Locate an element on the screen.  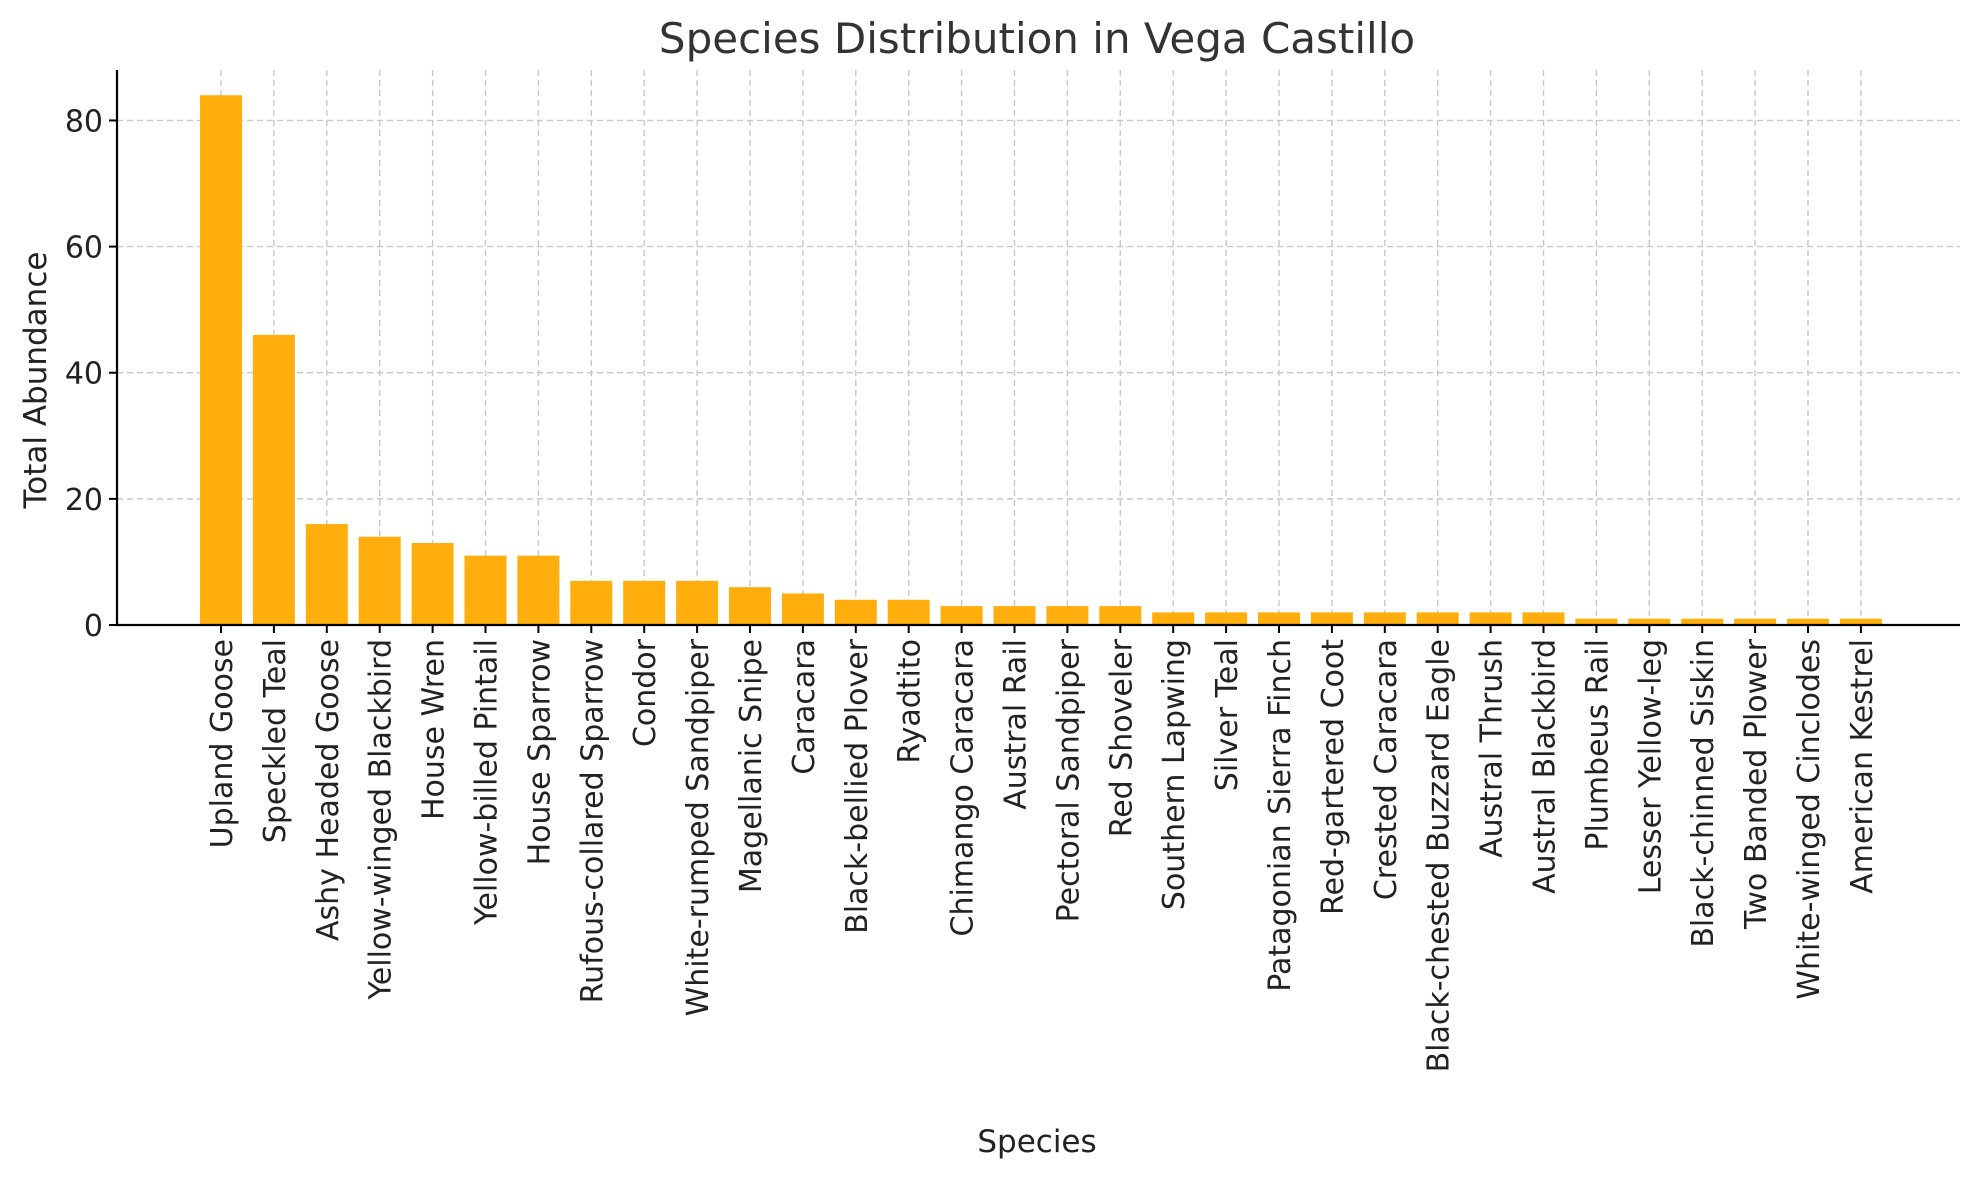
x-tick-label-20: Patagonian Sierra Finch is located at coordinates (1280, 815).